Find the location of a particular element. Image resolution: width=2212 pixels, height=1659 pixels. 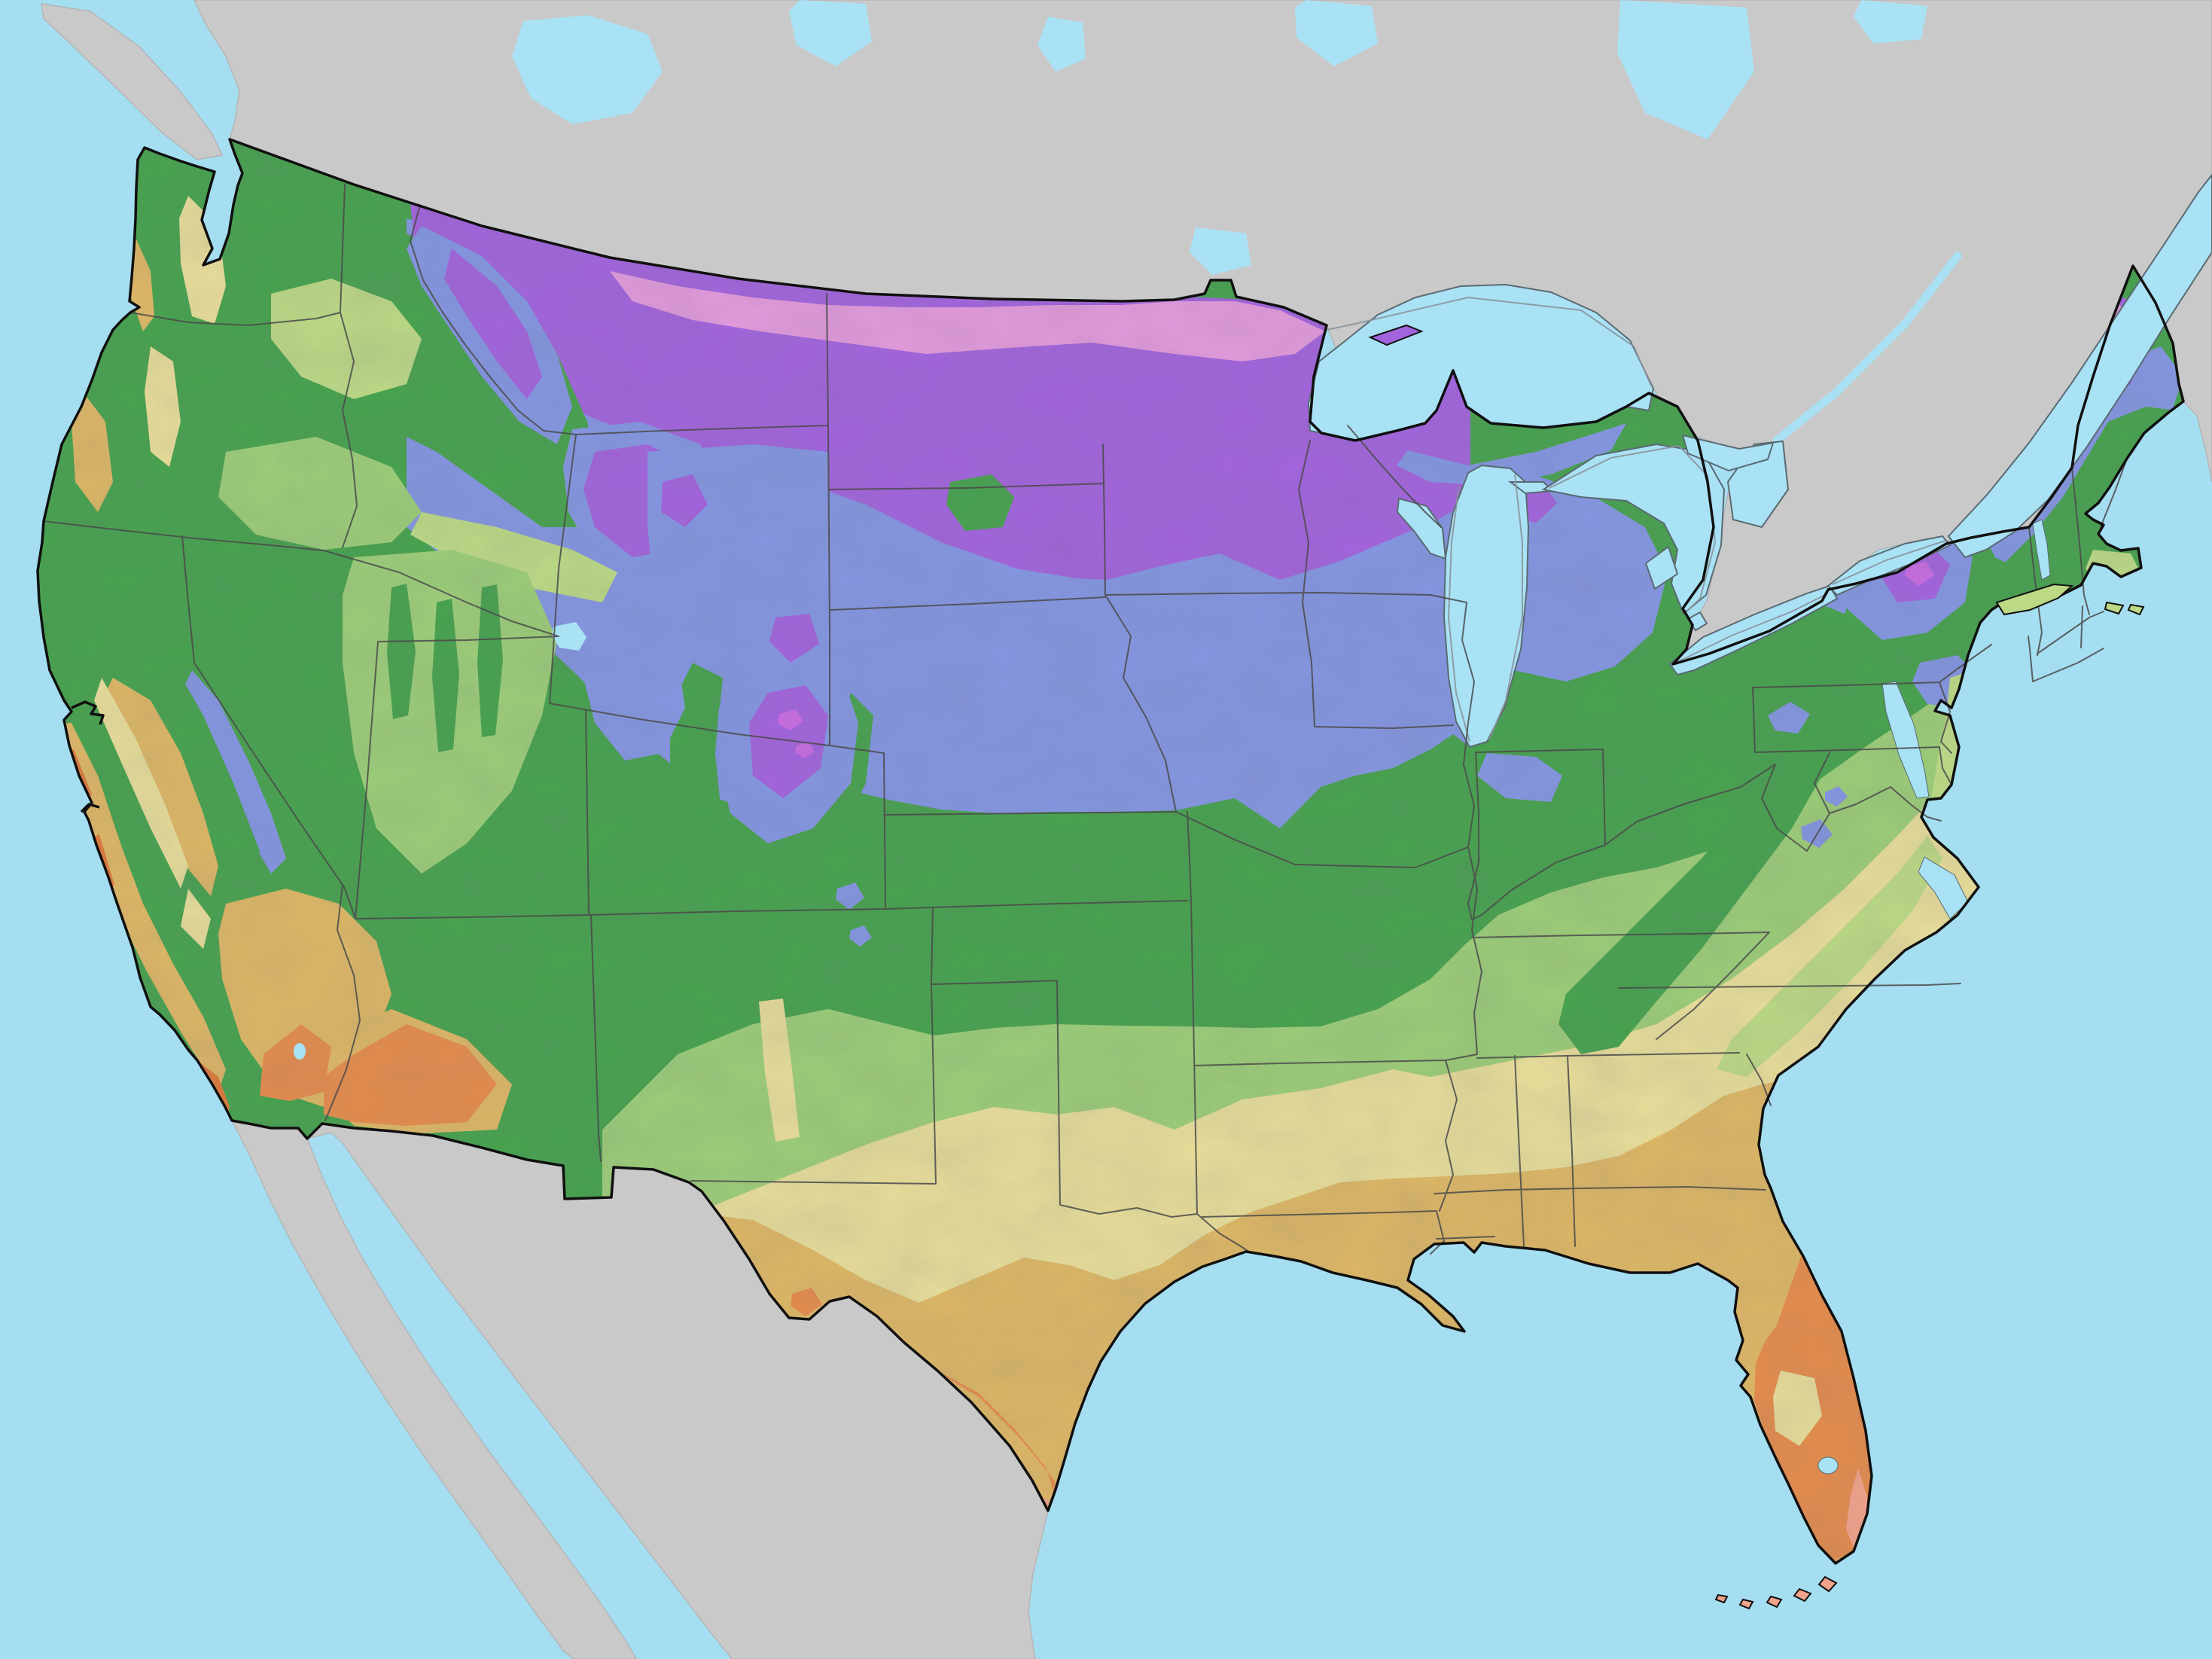

great-lakes is located at coordinates (1759, 461).